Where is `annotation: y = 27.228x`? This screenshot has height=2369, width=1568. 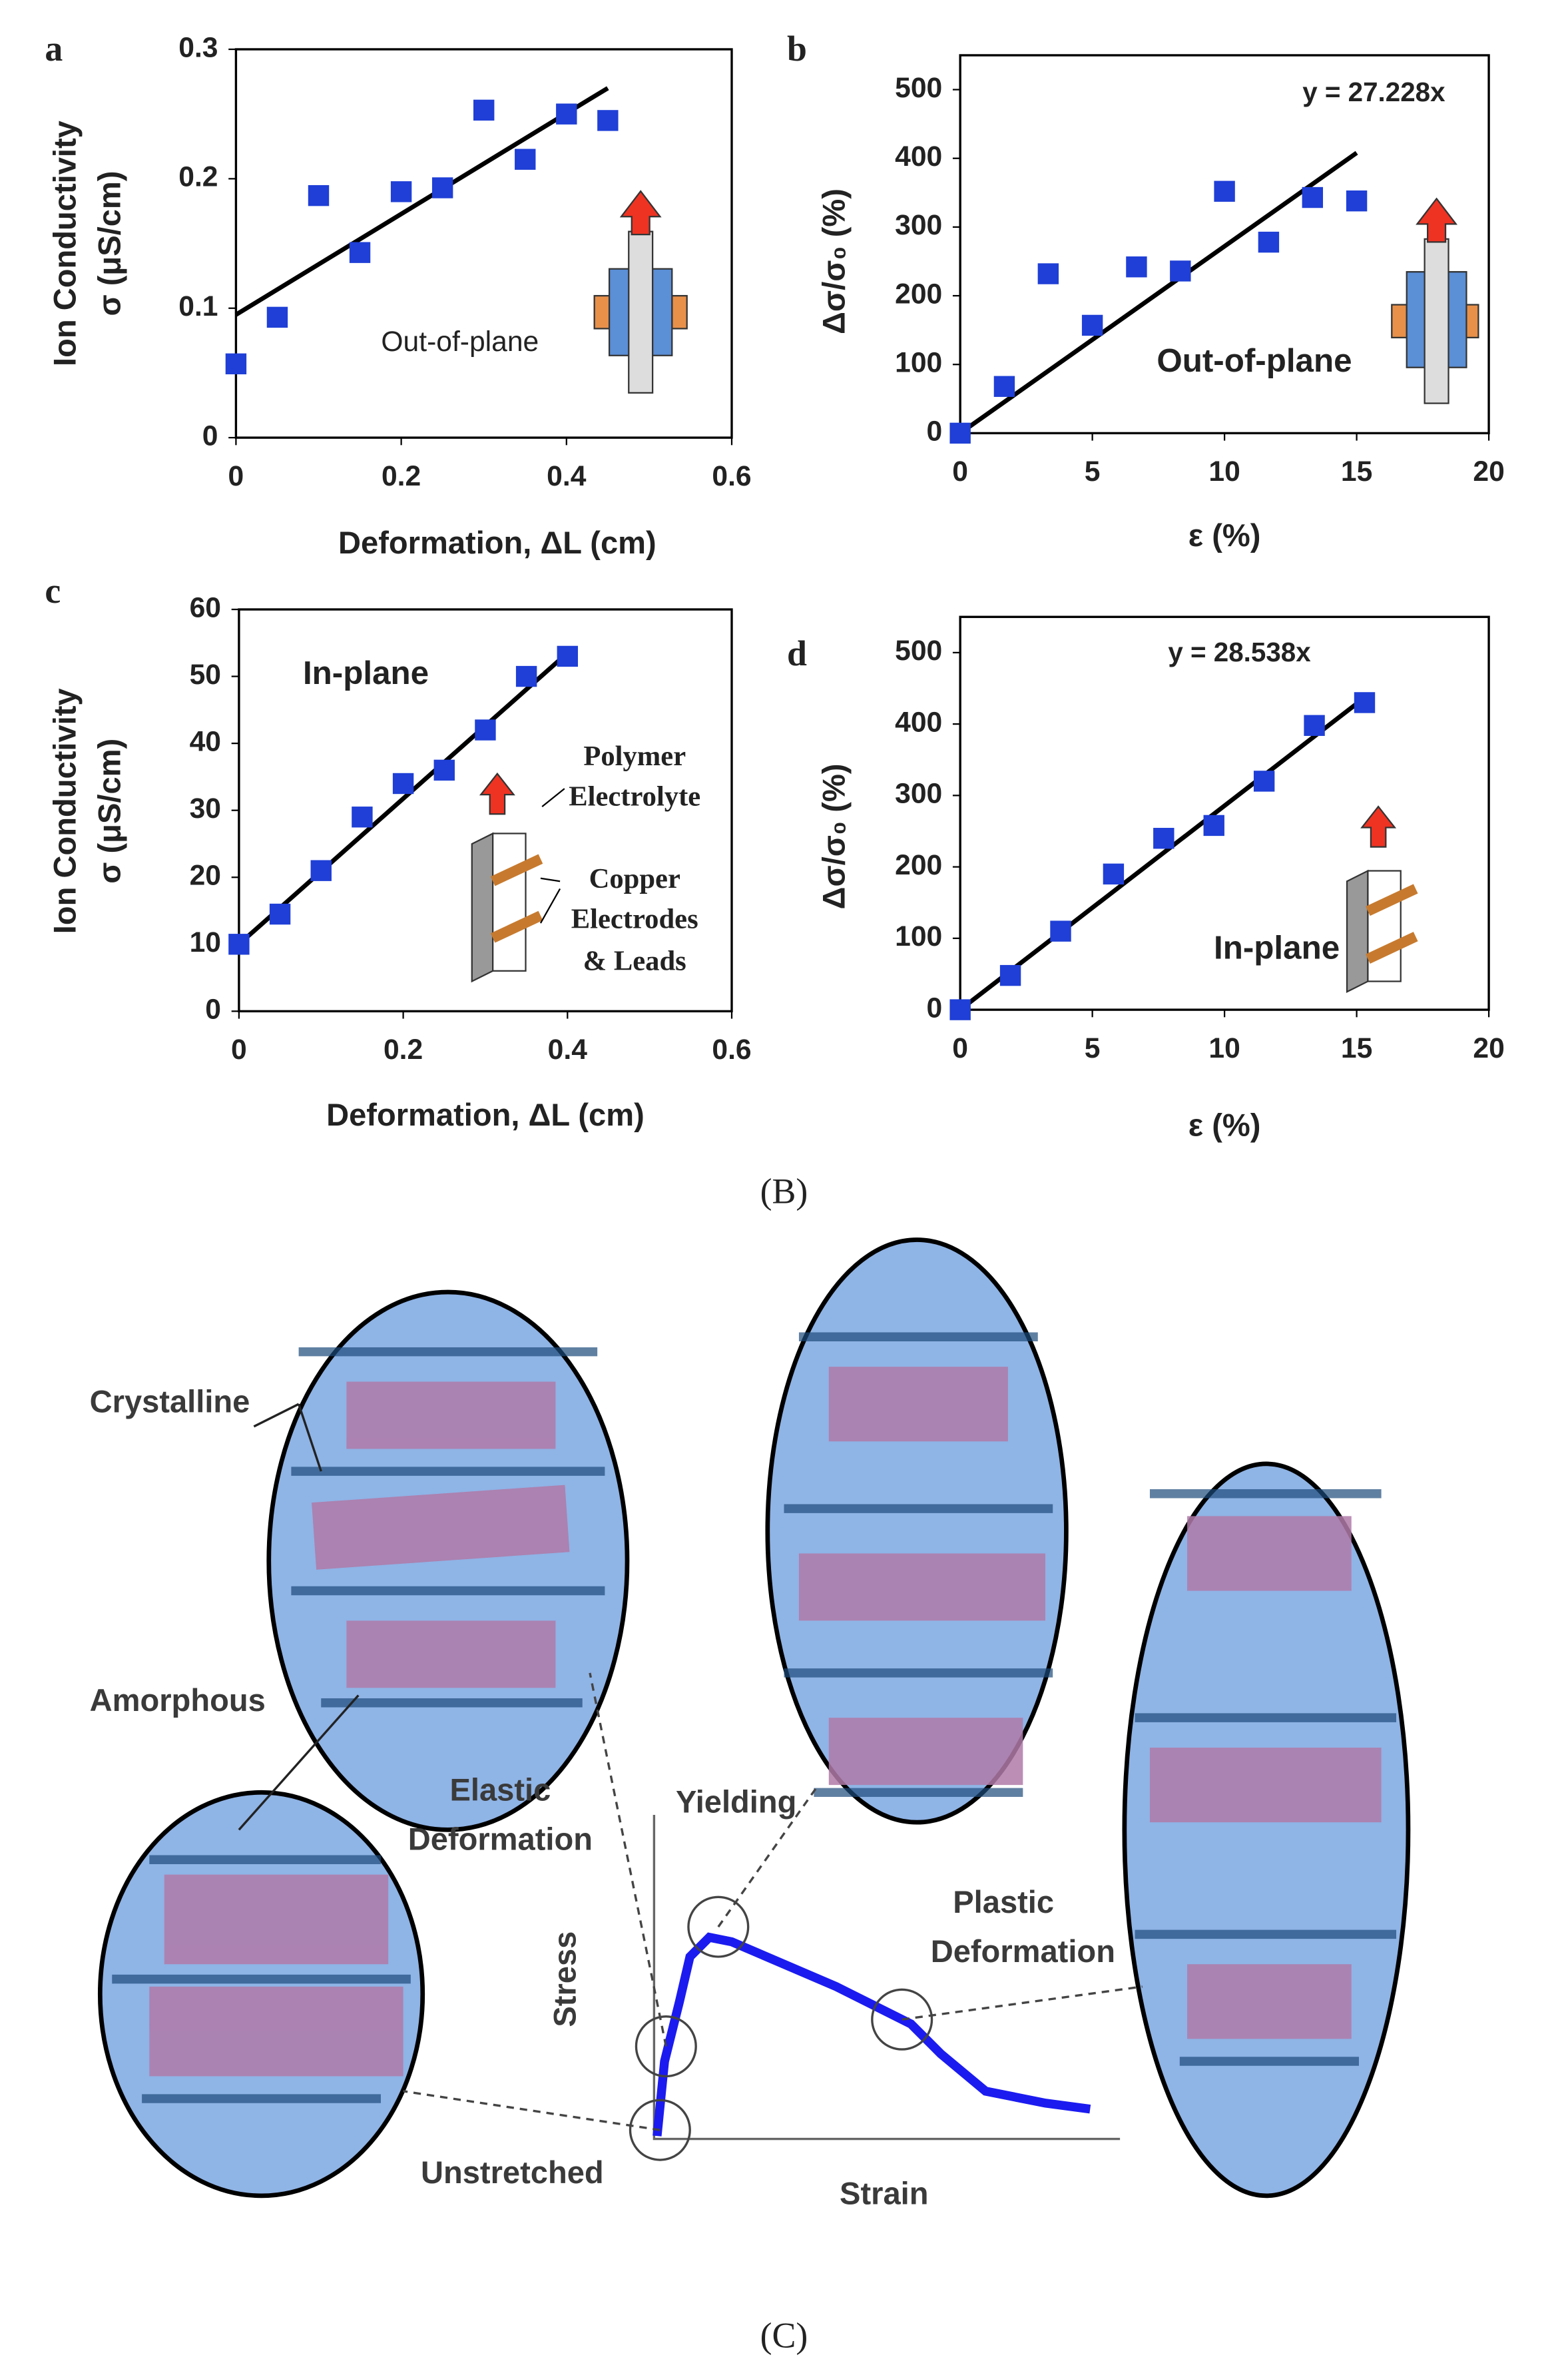 annotation: y = 27.228x is located at coordinates (1373, 92).